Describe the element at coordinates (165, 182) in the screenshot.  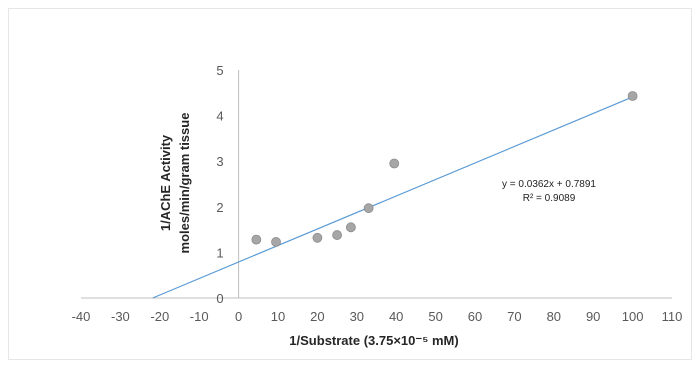
I see `y-axis-title-line-1: 1/AChE Activity` at that location.